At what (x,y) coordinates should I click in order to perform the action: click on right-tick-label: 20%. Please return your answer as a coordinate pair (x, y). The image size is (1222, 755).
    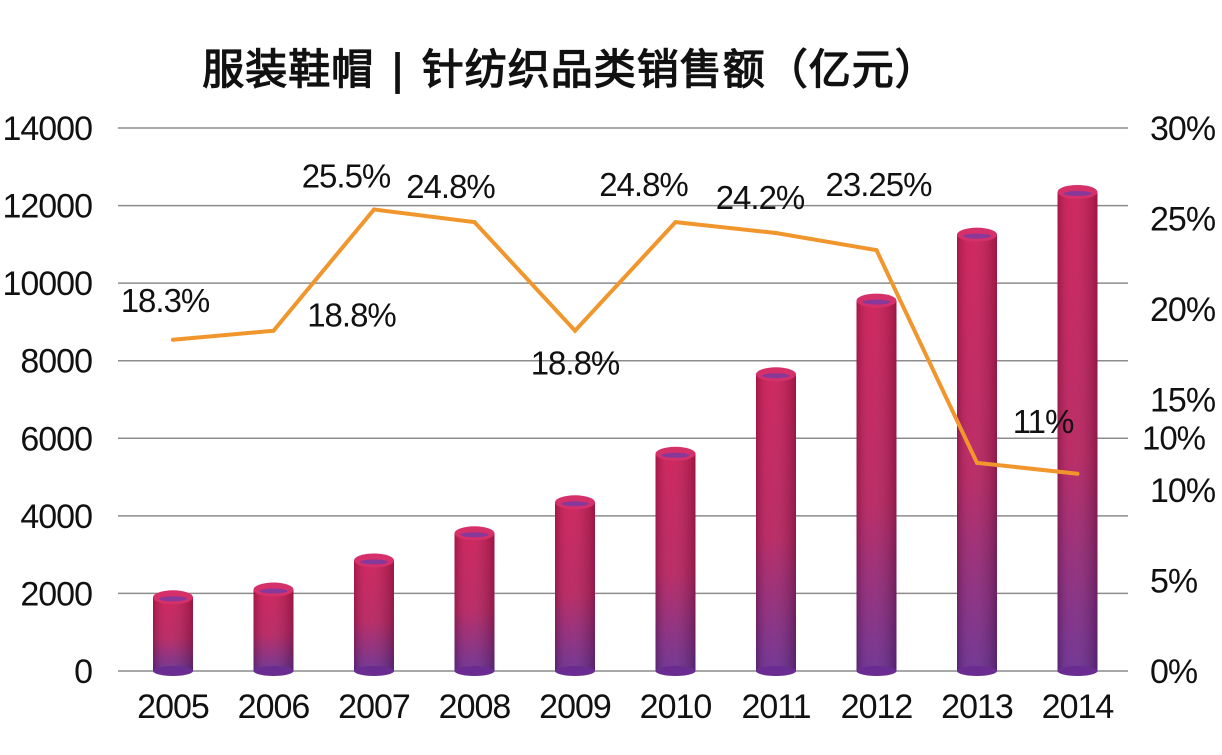
    Looking at the image, I should click on (1183, 310).